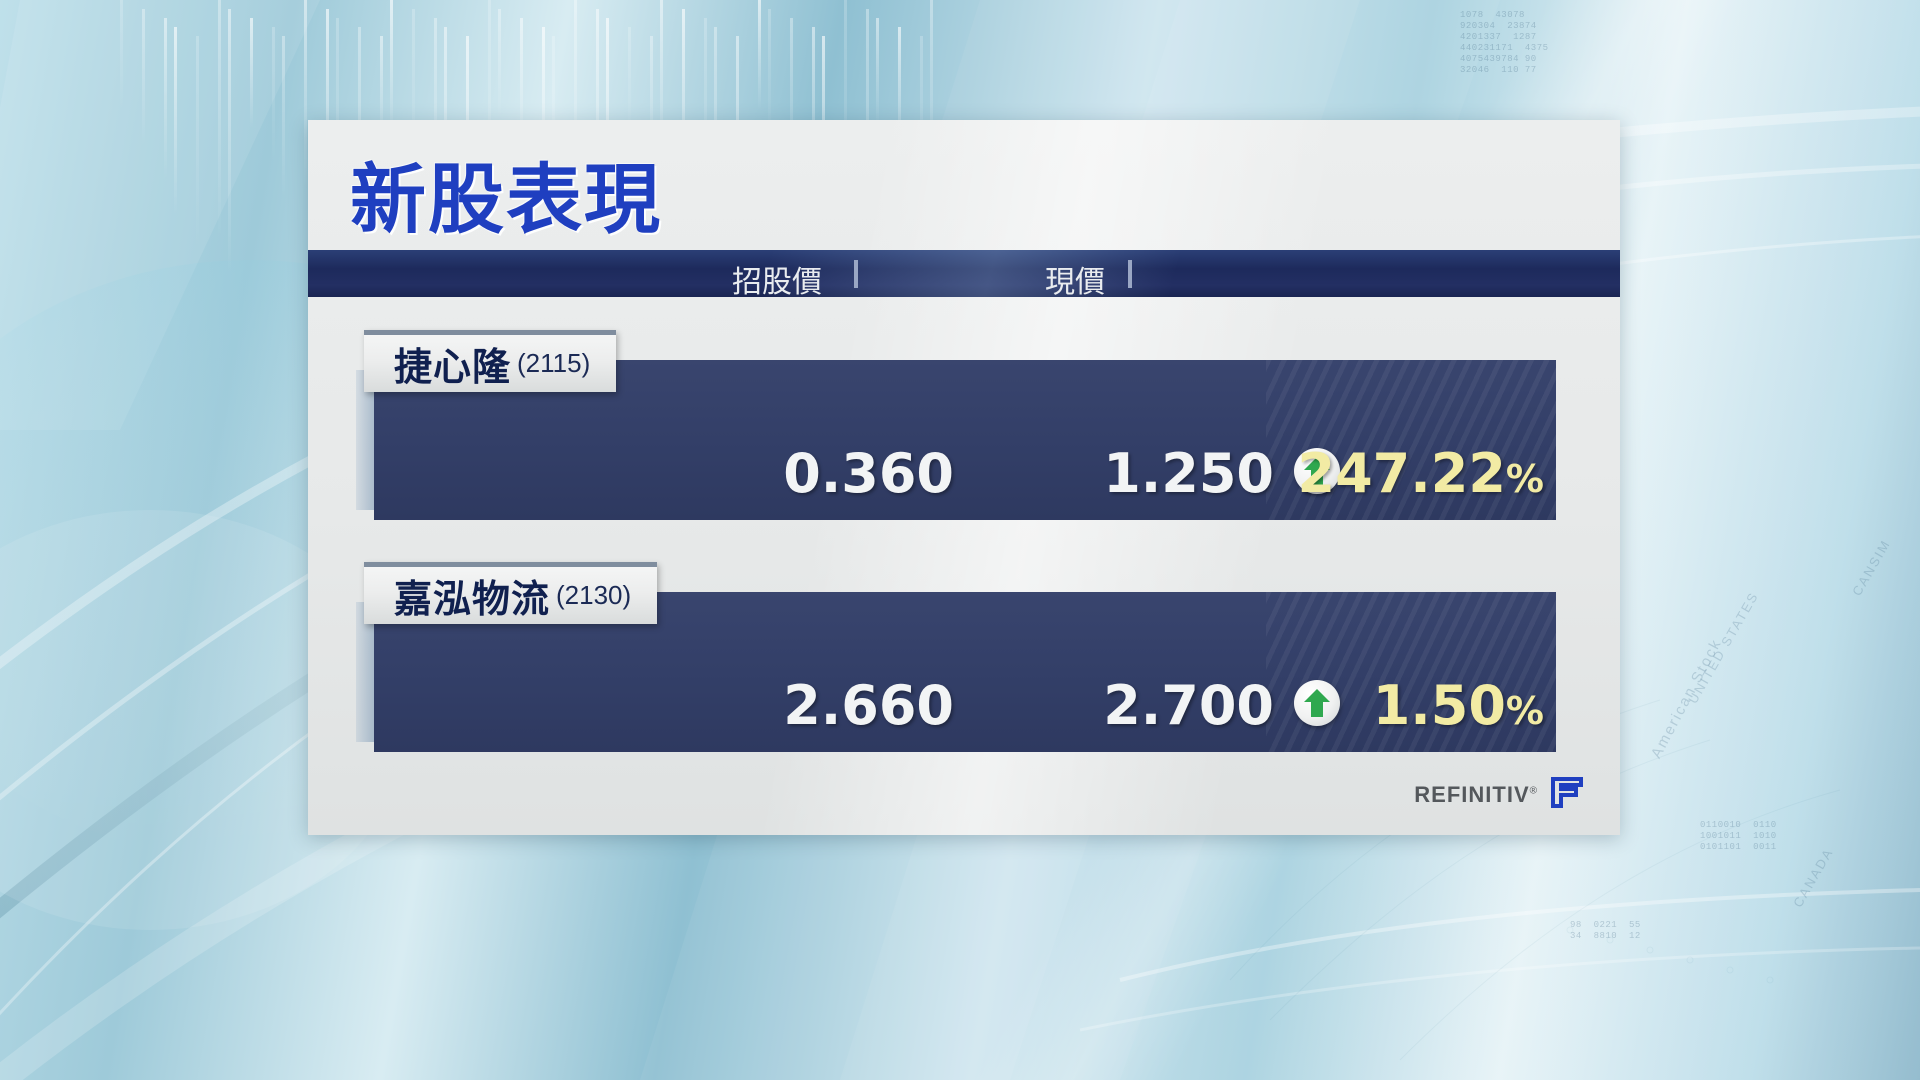 The width and height of the screenshot is (1920, 1080). Describe the element at coordinates (1472, 794) in the screenshot. I see `provider-name-text: REFINITIV` at that location.